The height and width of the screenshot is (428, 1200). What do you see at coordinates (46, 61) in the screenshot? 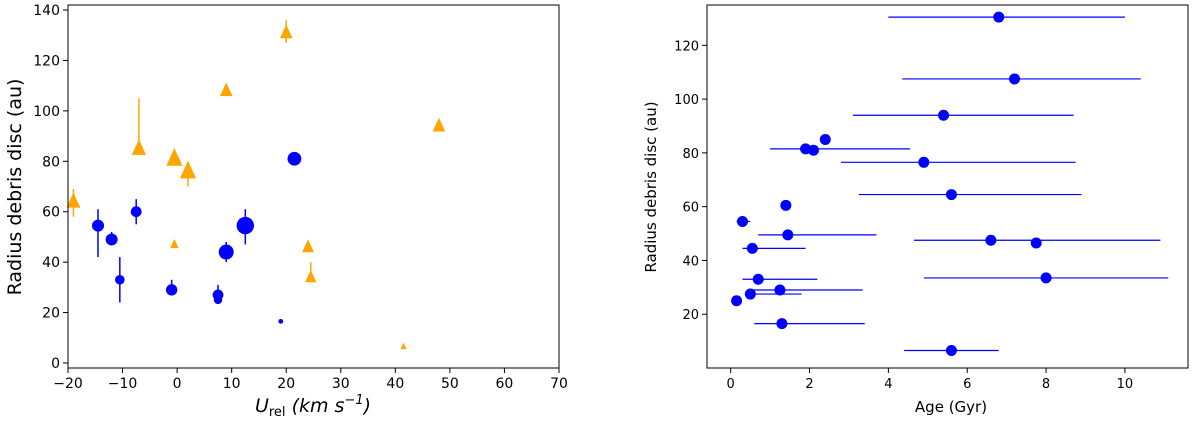
I see `left-y-tick-label: 120` at bounding box center [46, 61].